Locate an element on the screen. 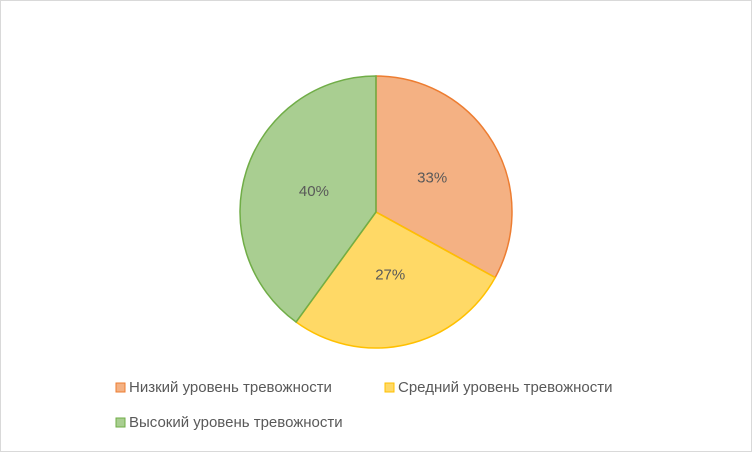 The height and width of the screenshot is (452, 752). legend-label: Средний уровень тревожности is located at coordinates (505, 387).